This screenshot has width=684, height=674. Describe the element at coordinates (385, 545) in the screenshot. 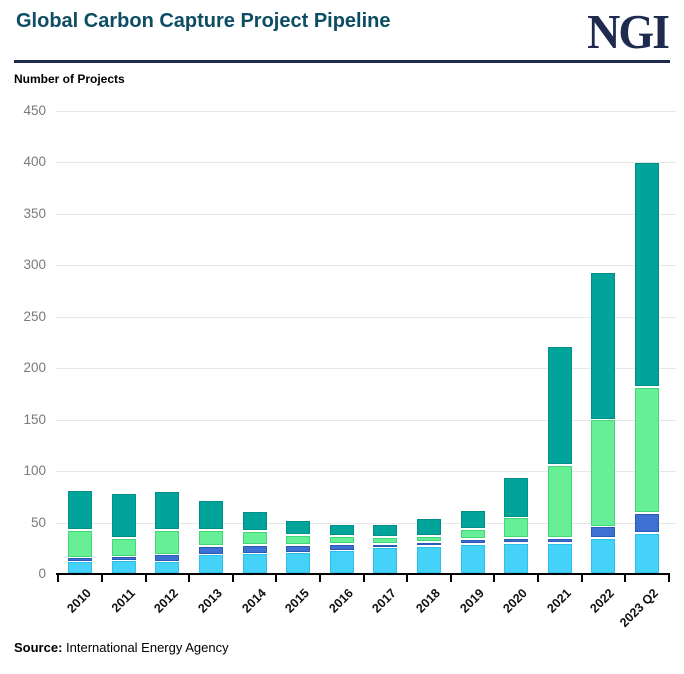

I see `bar-2017-segment-2-dark-blue` at that location.